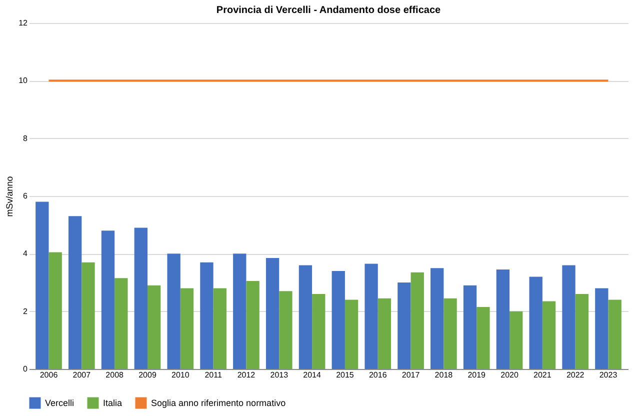 The height and width of the screenshot is (416, 633). What do you see at coordinates (246, 375) in the screenshot?
I see `x-tick-label: 2012` at bounding box center [246, 375].